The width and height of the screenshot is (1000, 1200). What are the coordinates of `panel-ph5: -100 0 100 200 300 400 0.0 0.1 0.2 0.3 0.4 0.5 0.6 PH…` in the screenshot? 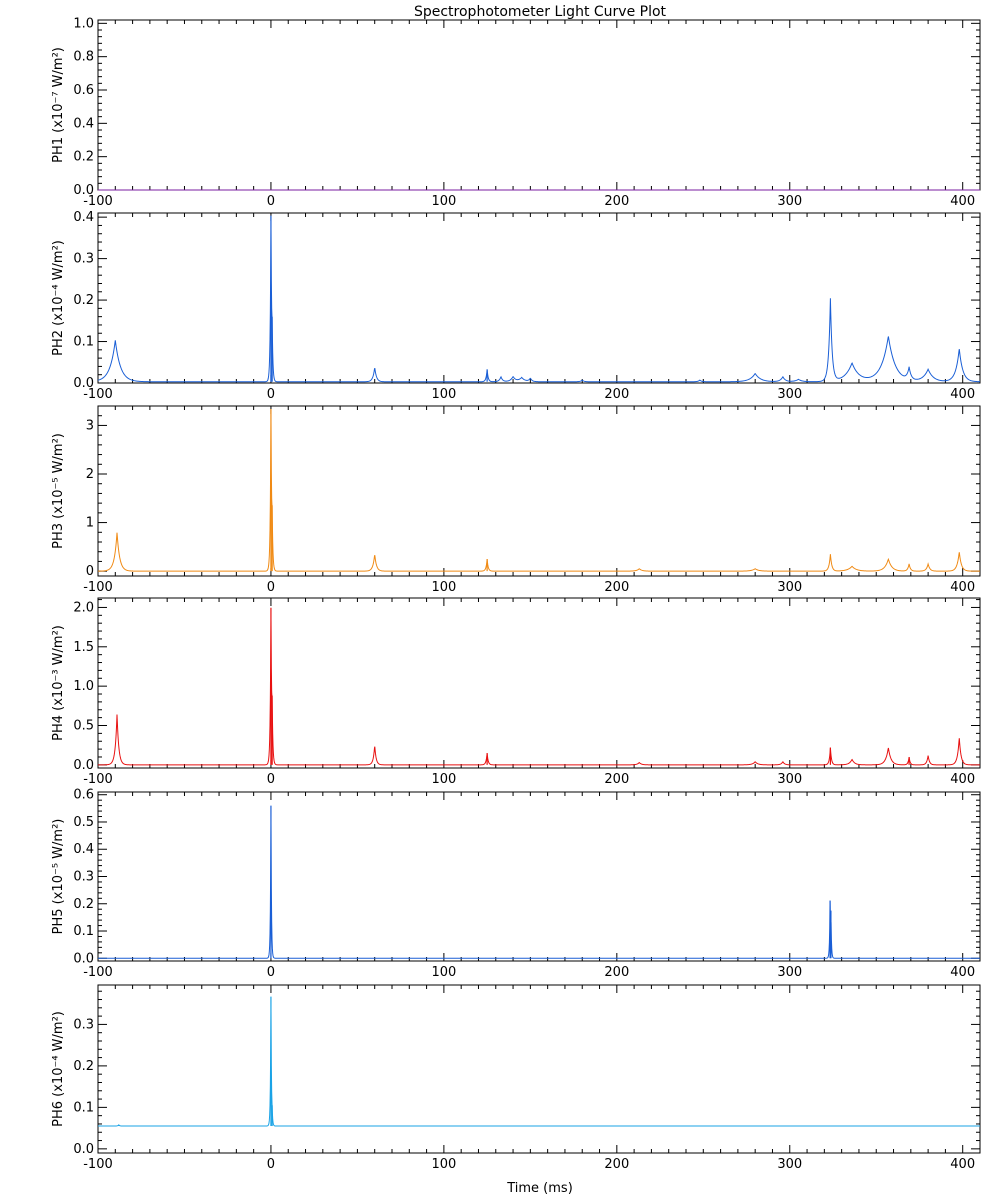 It's located at (516, 884).